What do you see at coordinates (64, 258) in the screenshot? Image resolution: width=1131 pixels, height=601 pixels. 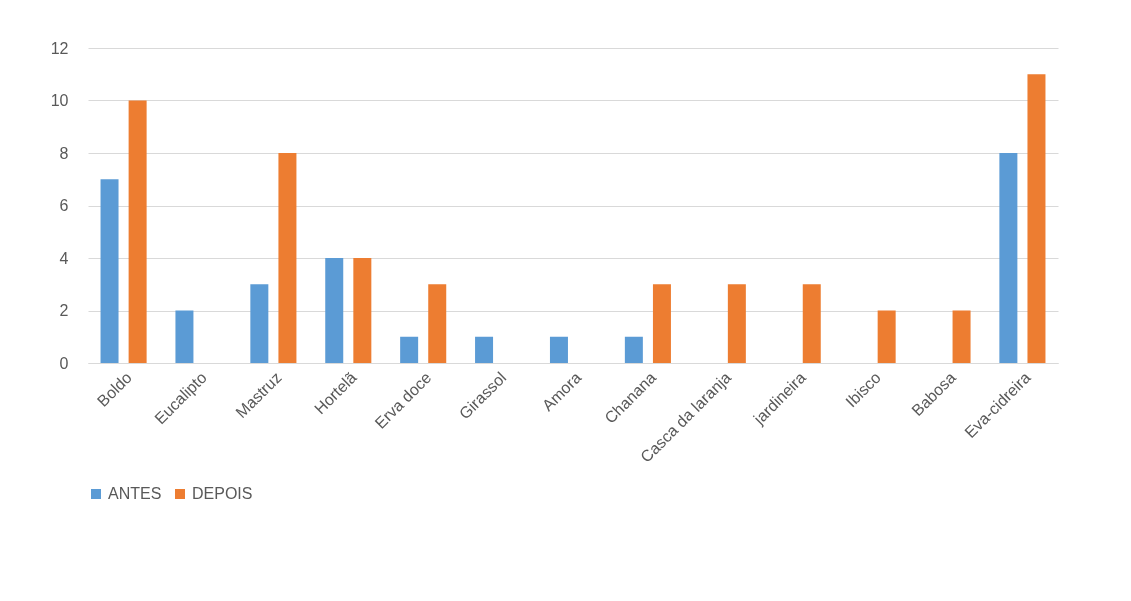 I see `y-tick-label: 4` at bounding box center [64, 258].